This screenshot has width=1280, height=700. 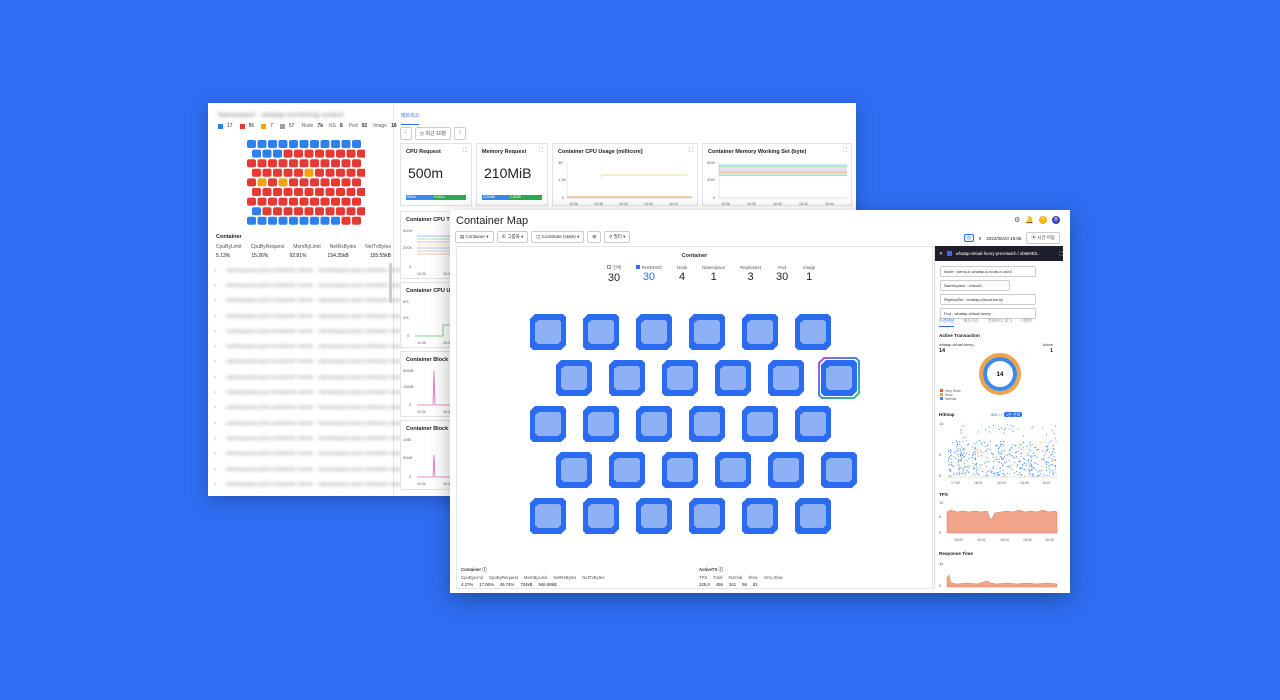 What do you see at coordinates (406, 133) in the screenshot?
I see `prev-button: ‹` at bounding box center [406, 133].